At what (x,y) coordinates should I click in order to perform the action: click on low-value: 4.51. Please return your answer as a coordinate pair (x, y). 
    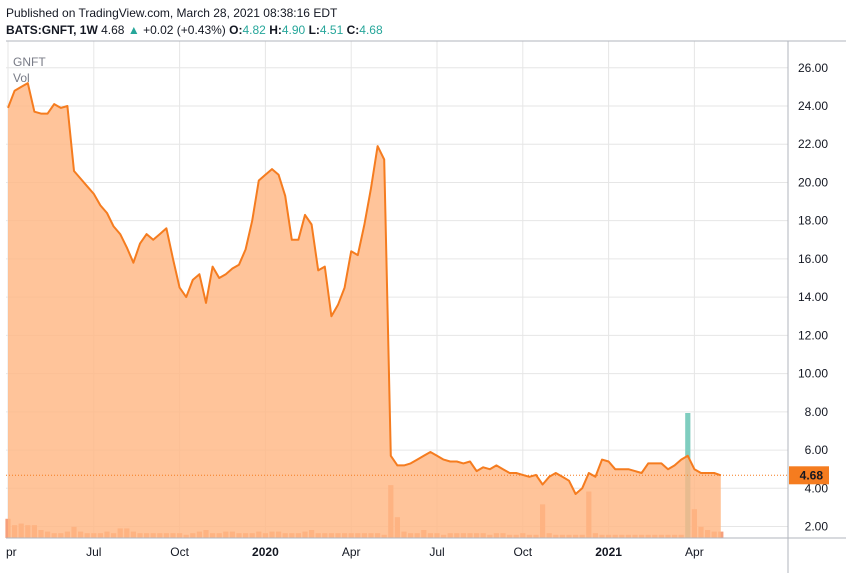
    Looking at the image, I should click on (331, 30).